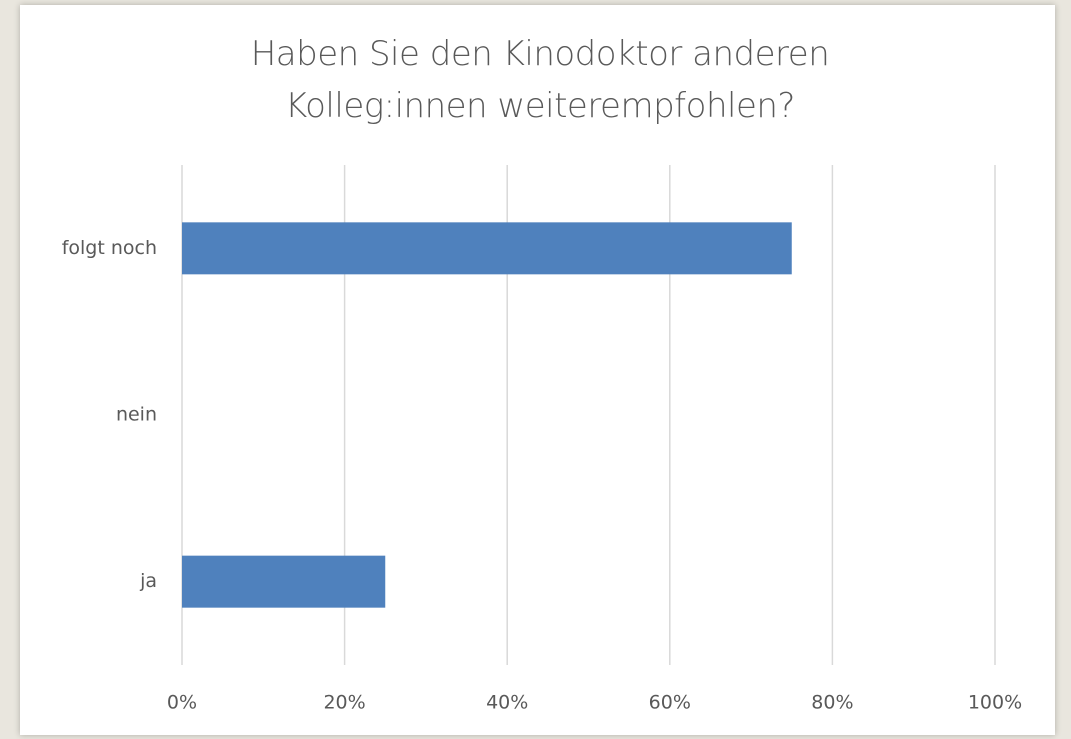 Image resolution: width=1071 pixels, height=739 pixels. I want to click on x-tick-label: 60%, so click(670, 703).